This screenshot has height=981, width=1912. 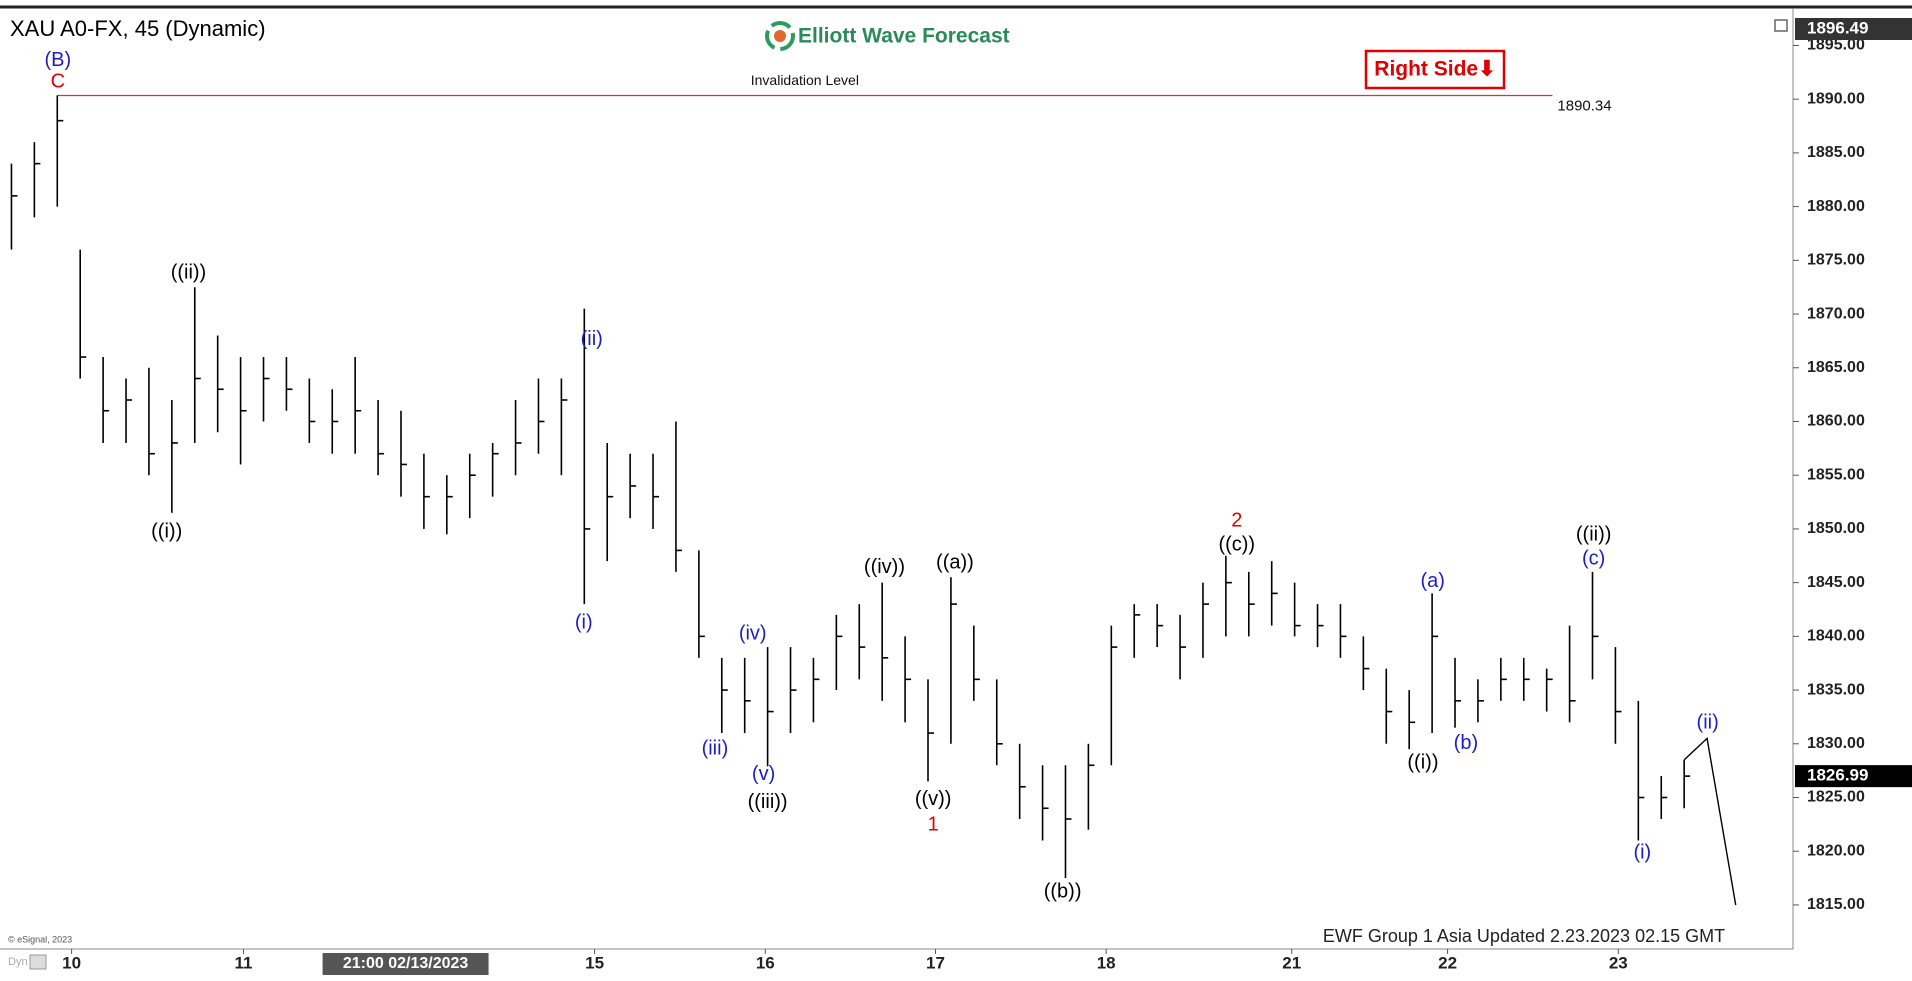 What do you see at coordinates (1236, 521) in the screenshot?
I see `wave-label: 2` at bounding box center [1236, 521].